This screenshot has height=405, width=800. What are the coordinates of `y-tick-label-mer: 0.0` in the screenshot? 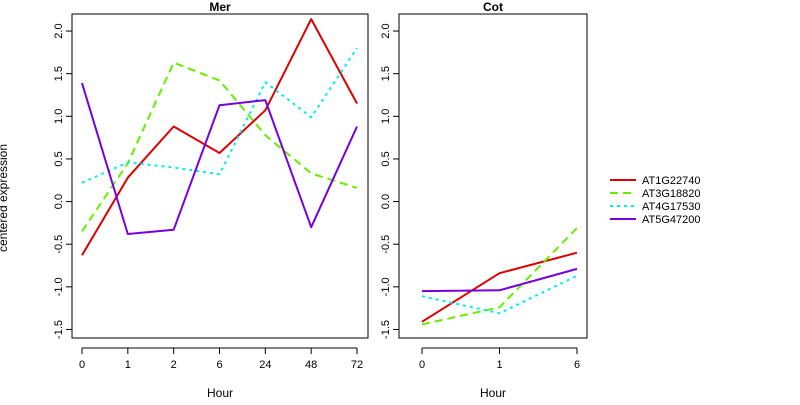 It's located at (59, 201).